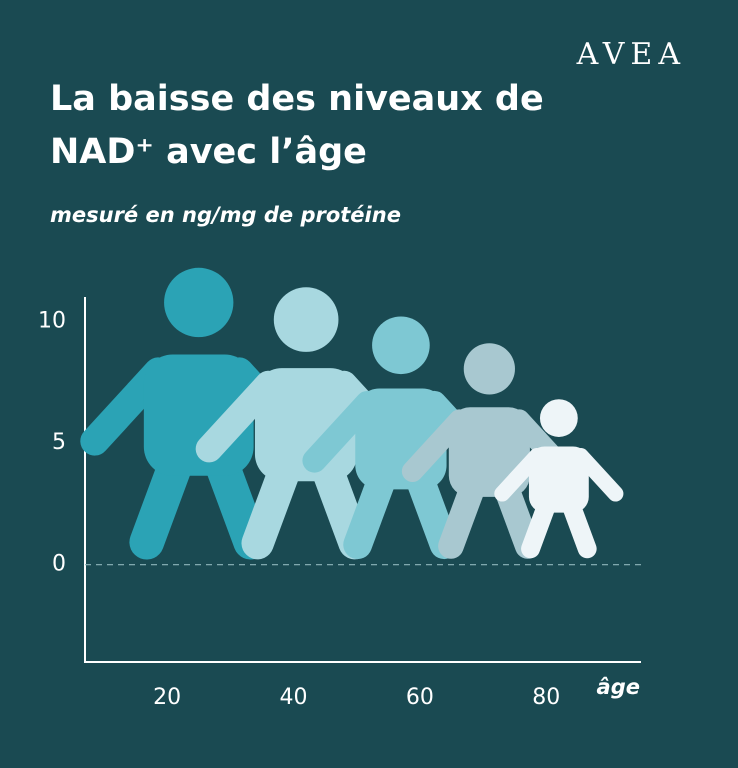 Image resolution: width=738 pixels, height=768 pixels. I want to click on x-tick-label: 60, so click(420, 697).